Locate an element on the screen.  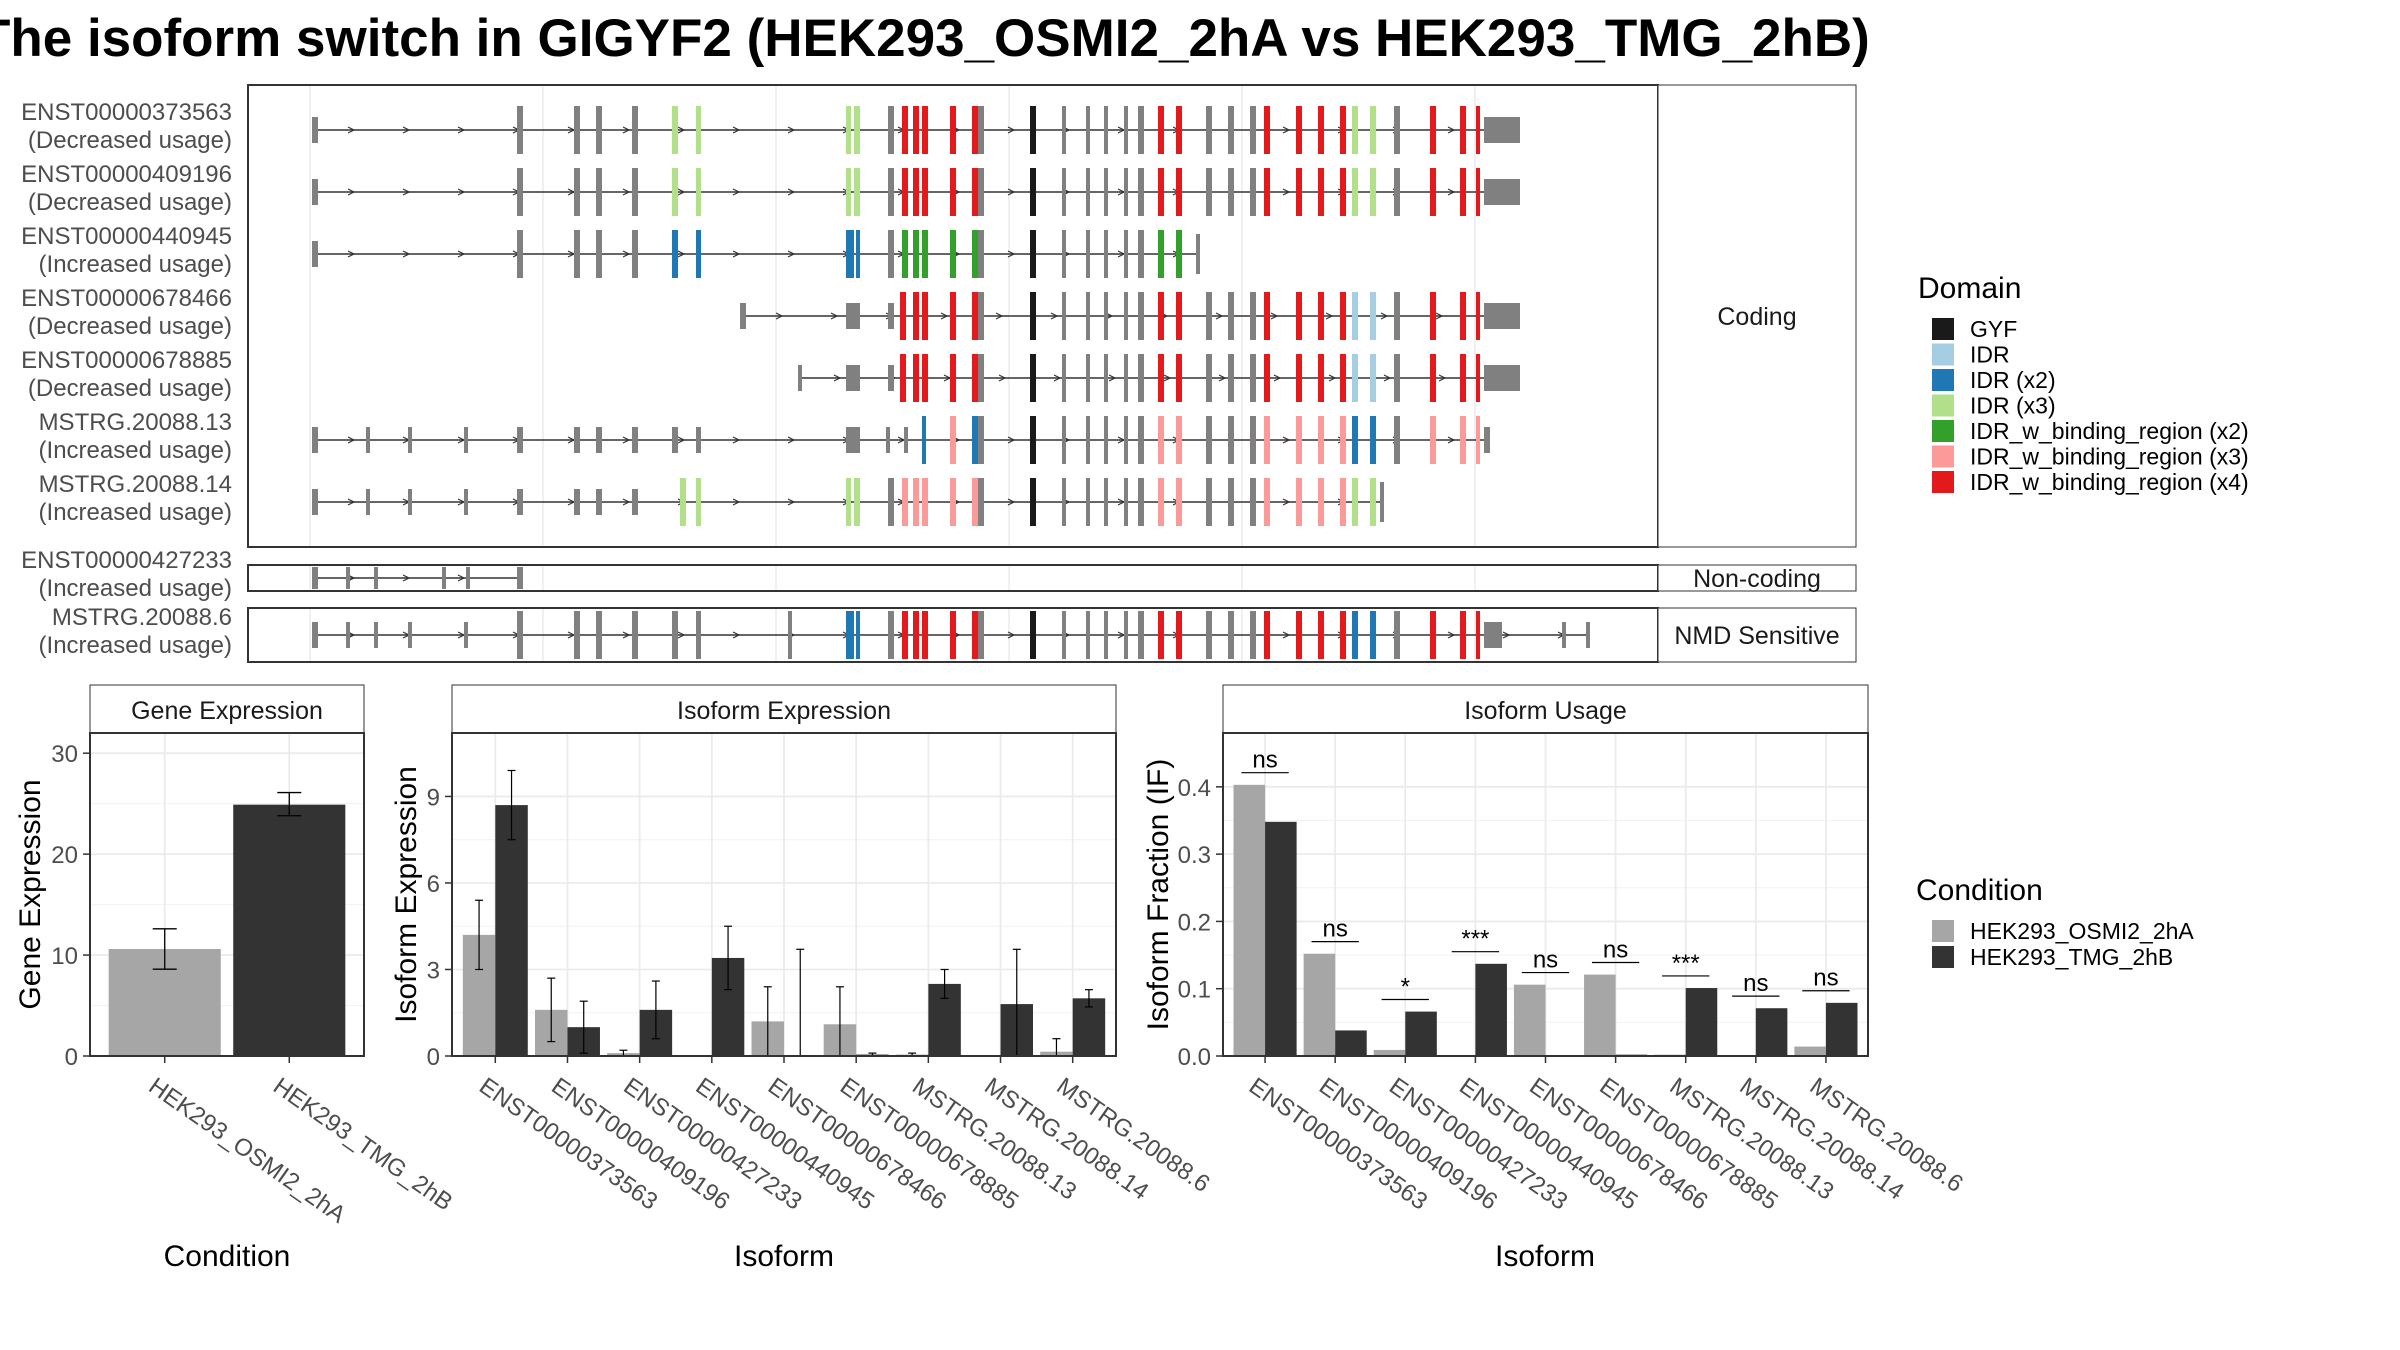
condition-legend-swatch is located at coordinates (1943, 931).